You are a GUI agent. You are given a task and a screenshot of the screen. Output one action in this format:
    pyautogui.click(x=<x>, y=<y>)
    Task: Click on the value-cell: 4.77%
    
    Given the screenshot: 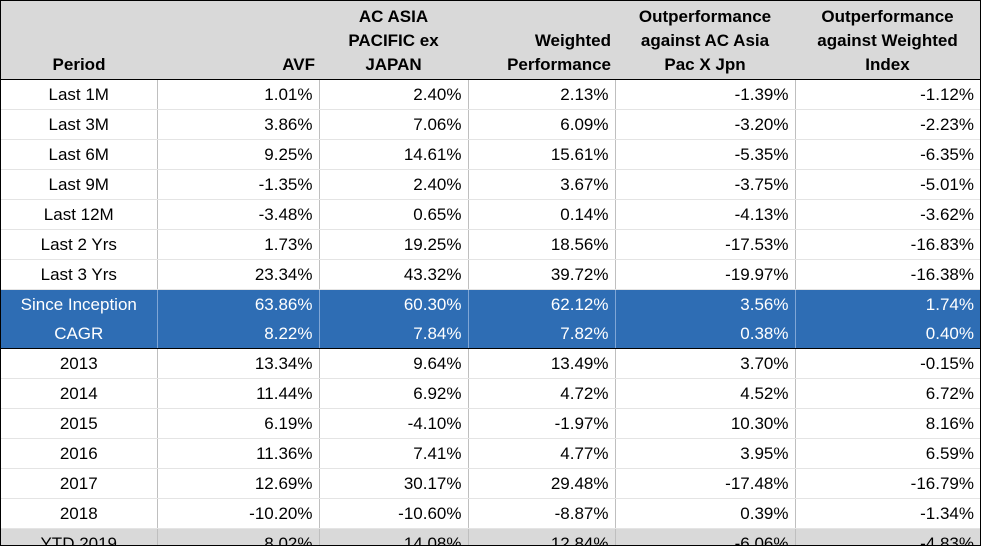 What is the action you would take?
    pyautogui.click(x=542, y=453)
    